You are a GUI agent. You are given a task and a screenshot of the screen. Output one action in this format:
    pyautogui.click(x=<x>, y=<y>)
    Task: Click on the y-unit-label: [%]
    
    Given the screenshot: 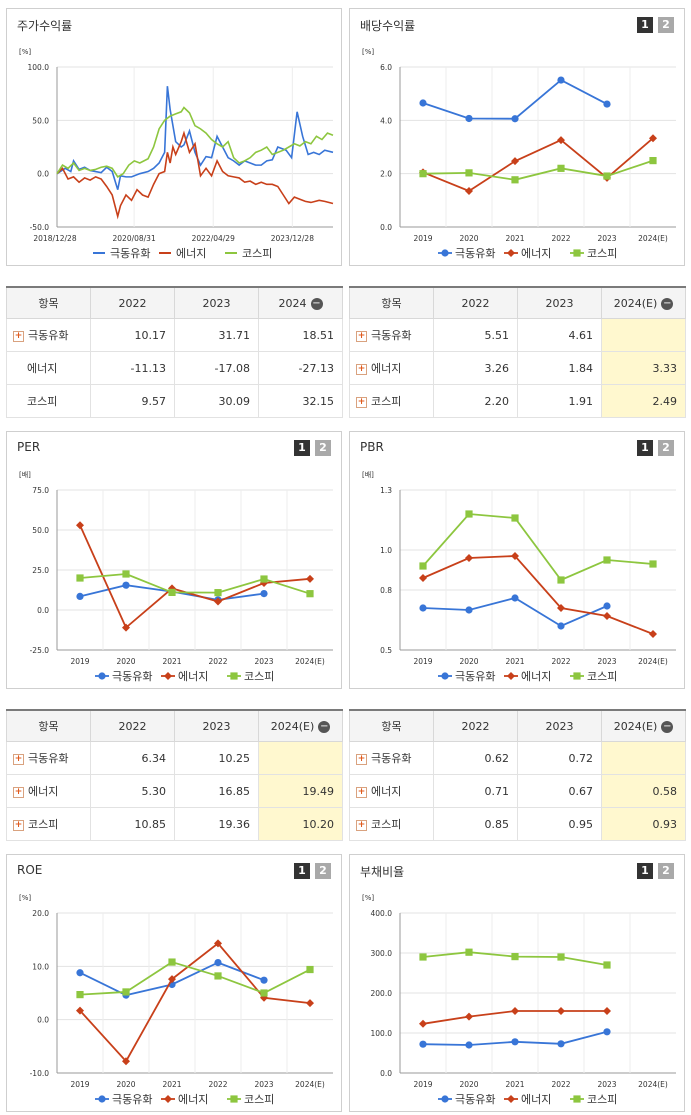 What is the action you would take?
    pyautogui.click(x=25, y=898)
    